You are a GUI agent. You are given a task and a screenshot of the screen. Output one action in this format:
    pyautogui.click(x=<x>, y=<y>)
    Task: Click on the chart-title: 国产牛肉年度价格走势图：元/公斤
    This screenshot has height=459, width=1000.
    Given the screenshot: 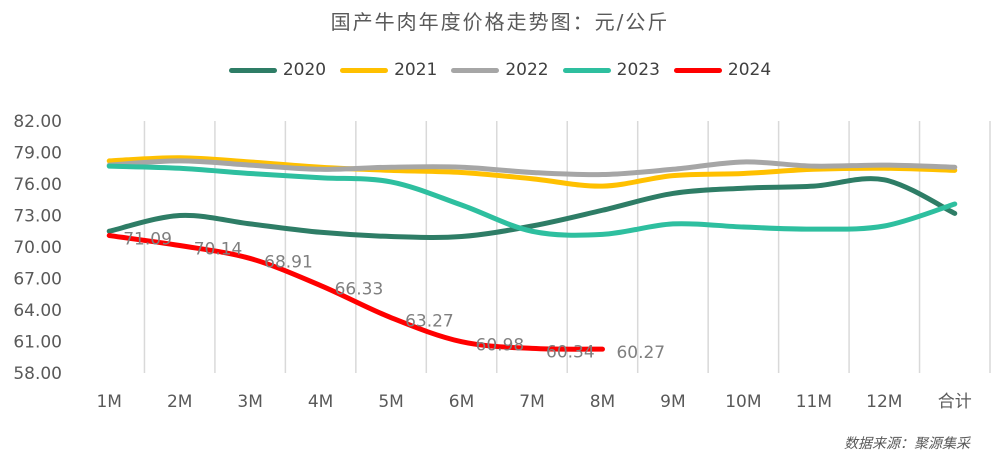 What is the action you would take?
    pyautogui.click(x=500, y=22)
    